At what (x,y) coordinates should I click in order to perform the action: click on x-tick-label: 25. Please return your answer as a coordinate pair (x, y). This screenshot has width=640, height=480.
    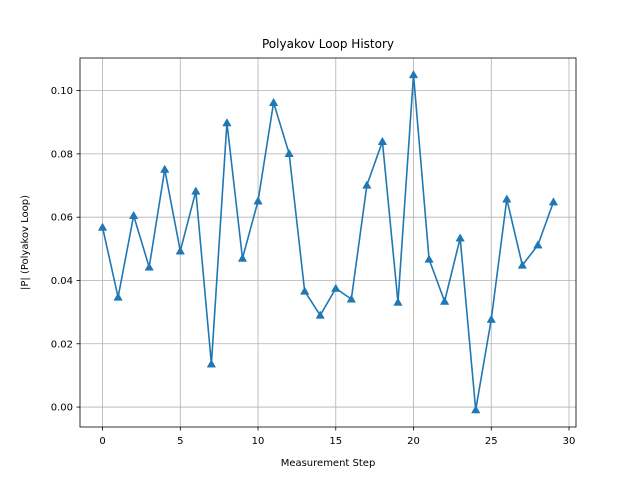
    Looking at the image, I should click on (491, 441).